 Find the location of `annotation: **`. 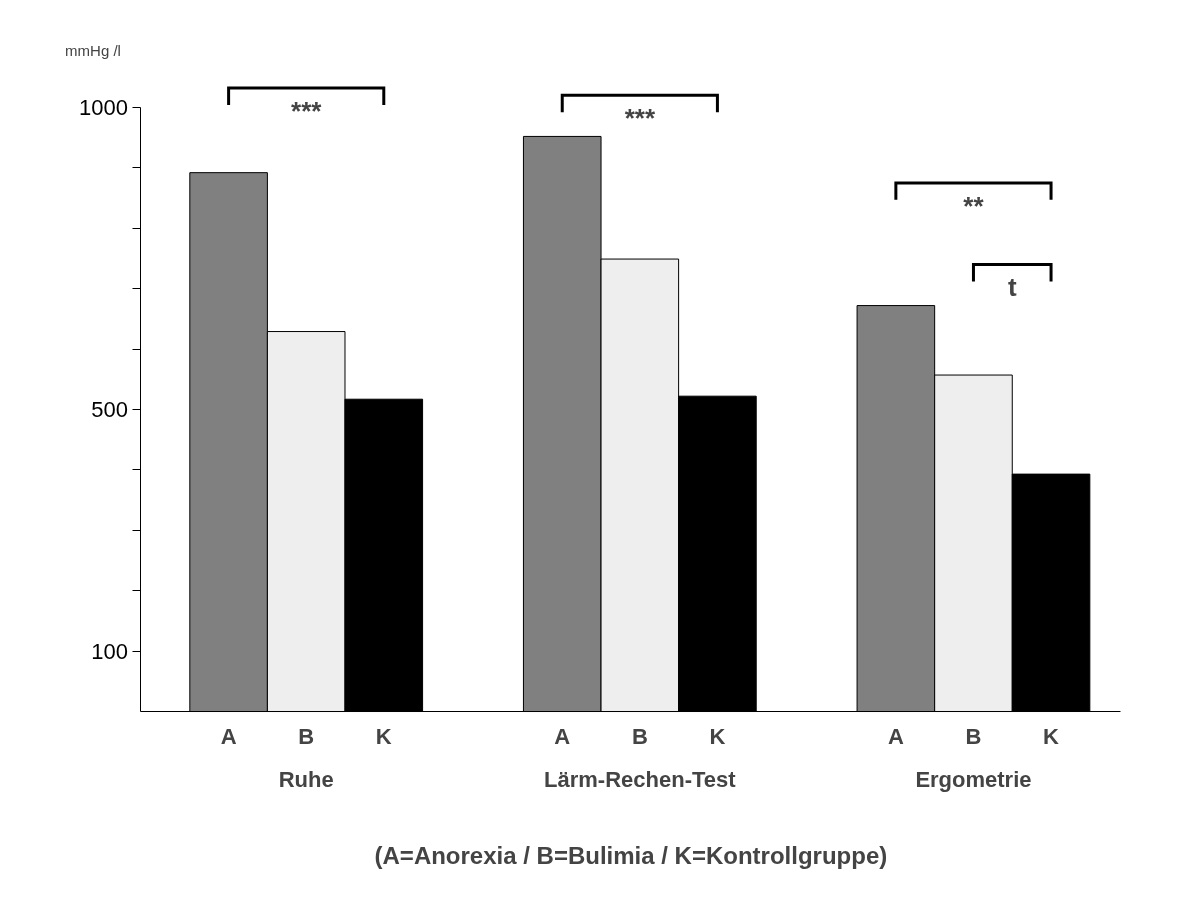

annotation: ** is located at coordinates (974, 205).